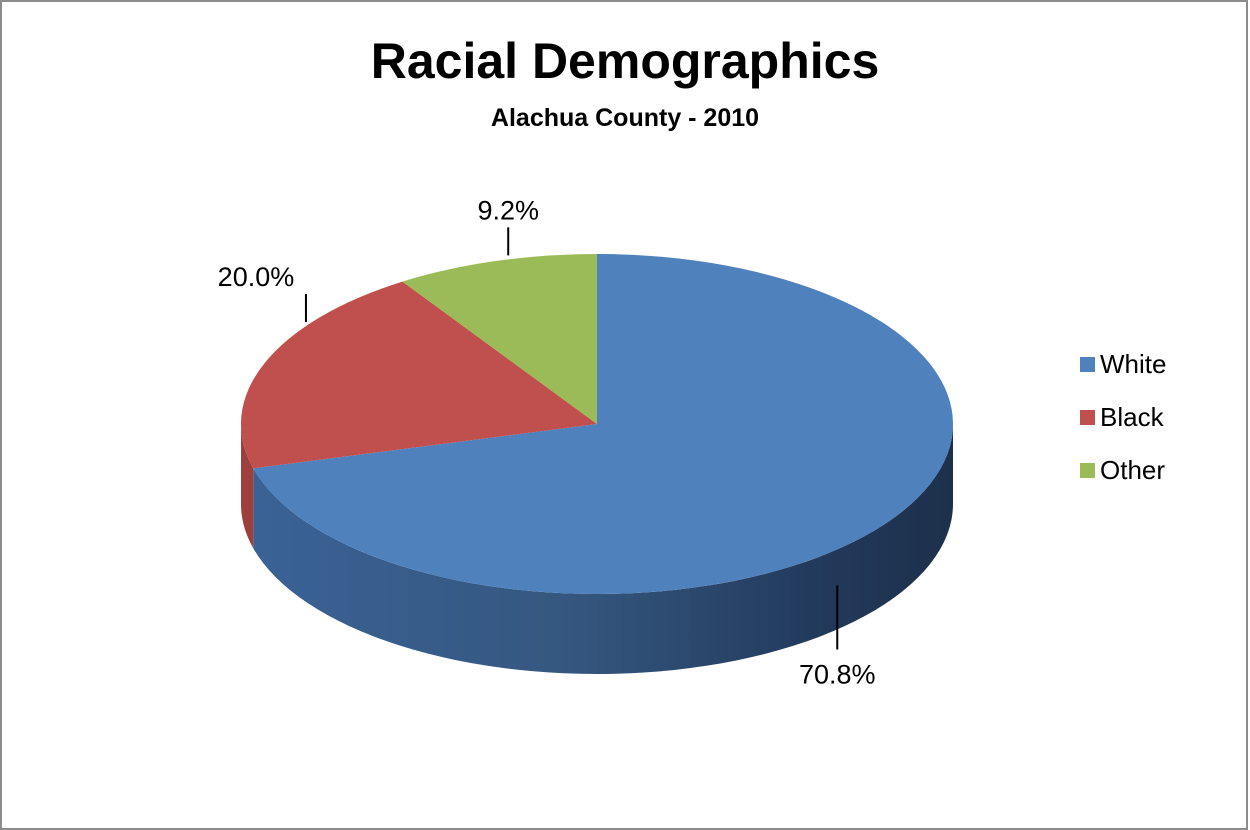 This screenshot has width=1250, height=830. What do you see at coordinates (1132, 417) in the screenshot?
I see `legend-label: Black` at bounding box center [1132, 417].